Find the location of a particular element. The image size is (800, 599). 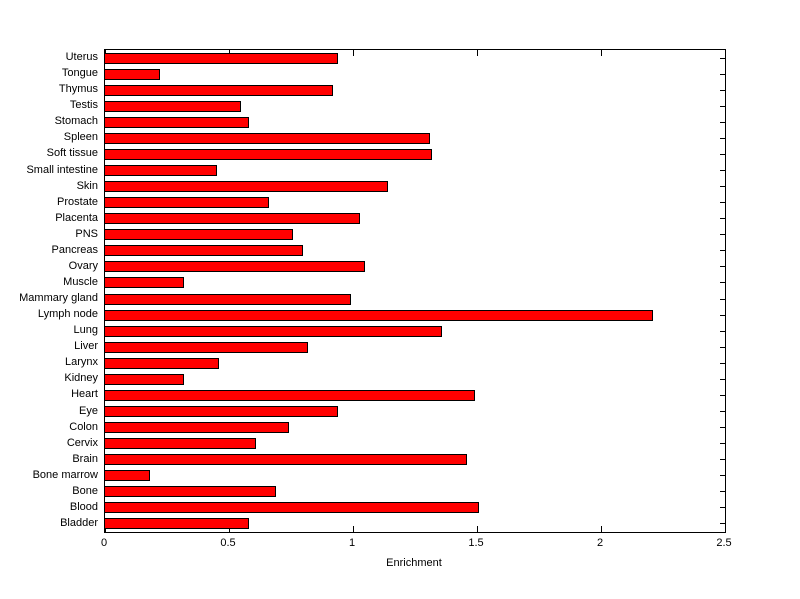

bar-ovary is located at coordinates (235, 267).